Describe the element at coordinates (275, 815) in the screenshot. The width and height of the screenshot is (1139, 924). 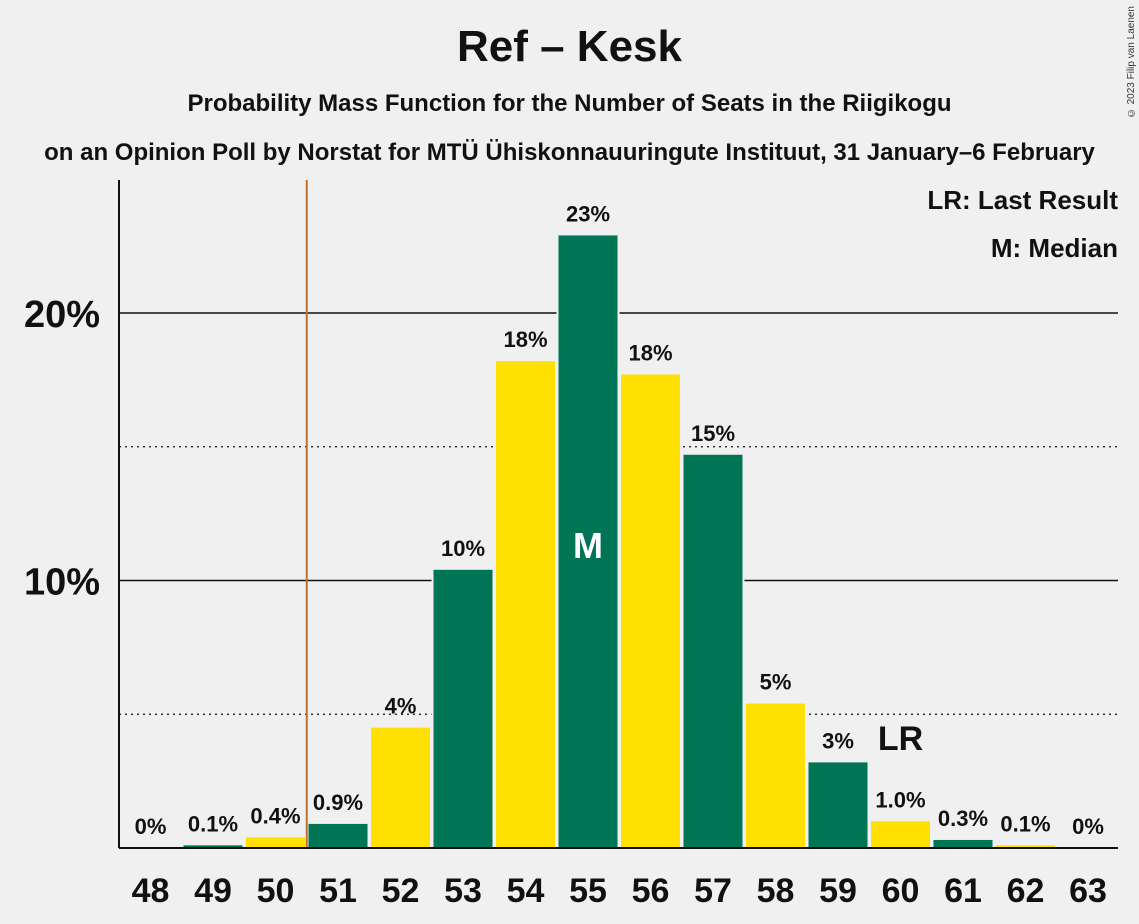
I see `bar-value-label-50: 0.4%` at that location.